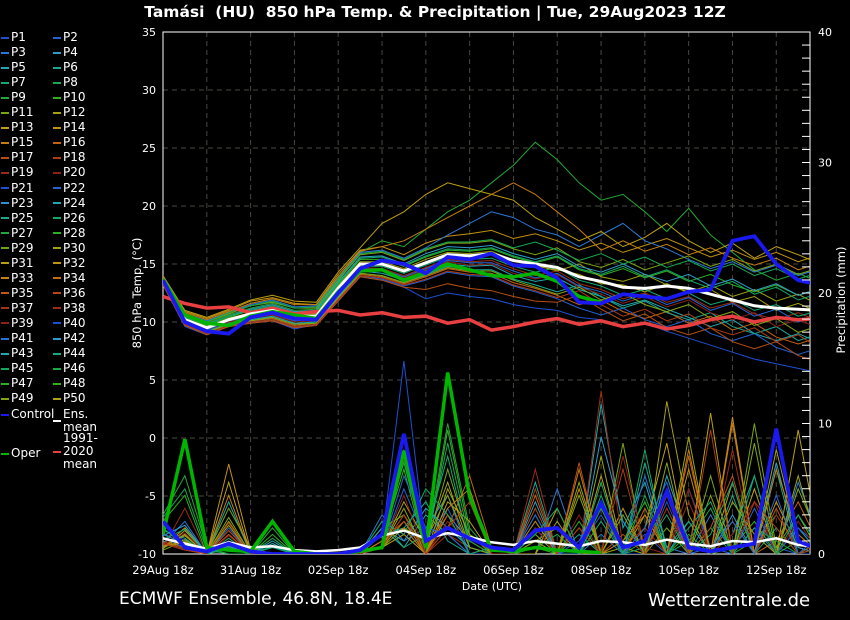 The width and height of the screenshot is (850, 620). I want to click on legend-label: P13, so click(22, 127).